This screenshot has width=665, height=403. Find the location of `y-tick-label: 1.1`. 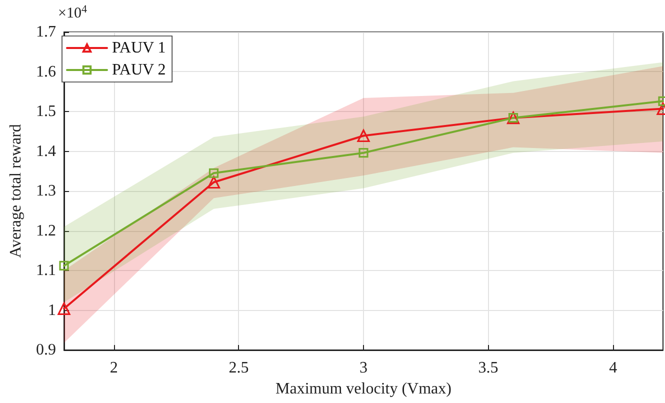

y-tick-label: 1.1 is located at coordinates (46, 270).